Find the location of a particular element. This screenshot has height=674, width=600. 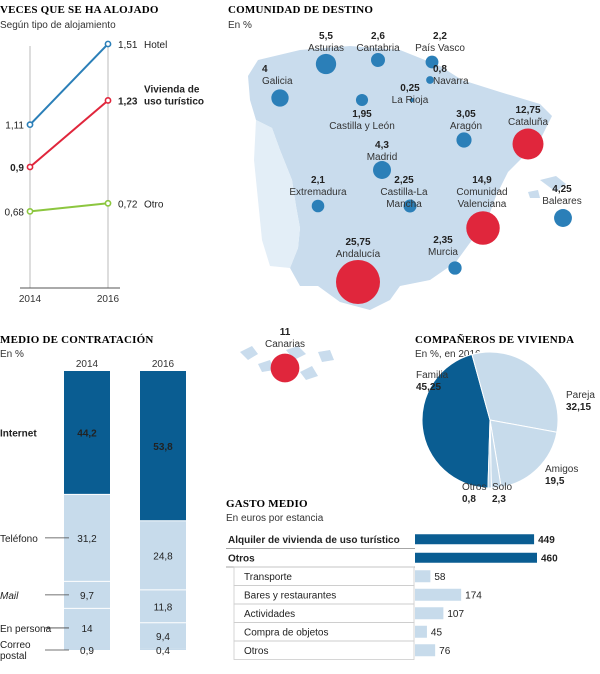

bar-value-label: 449 is located at coordinates (546, 540).